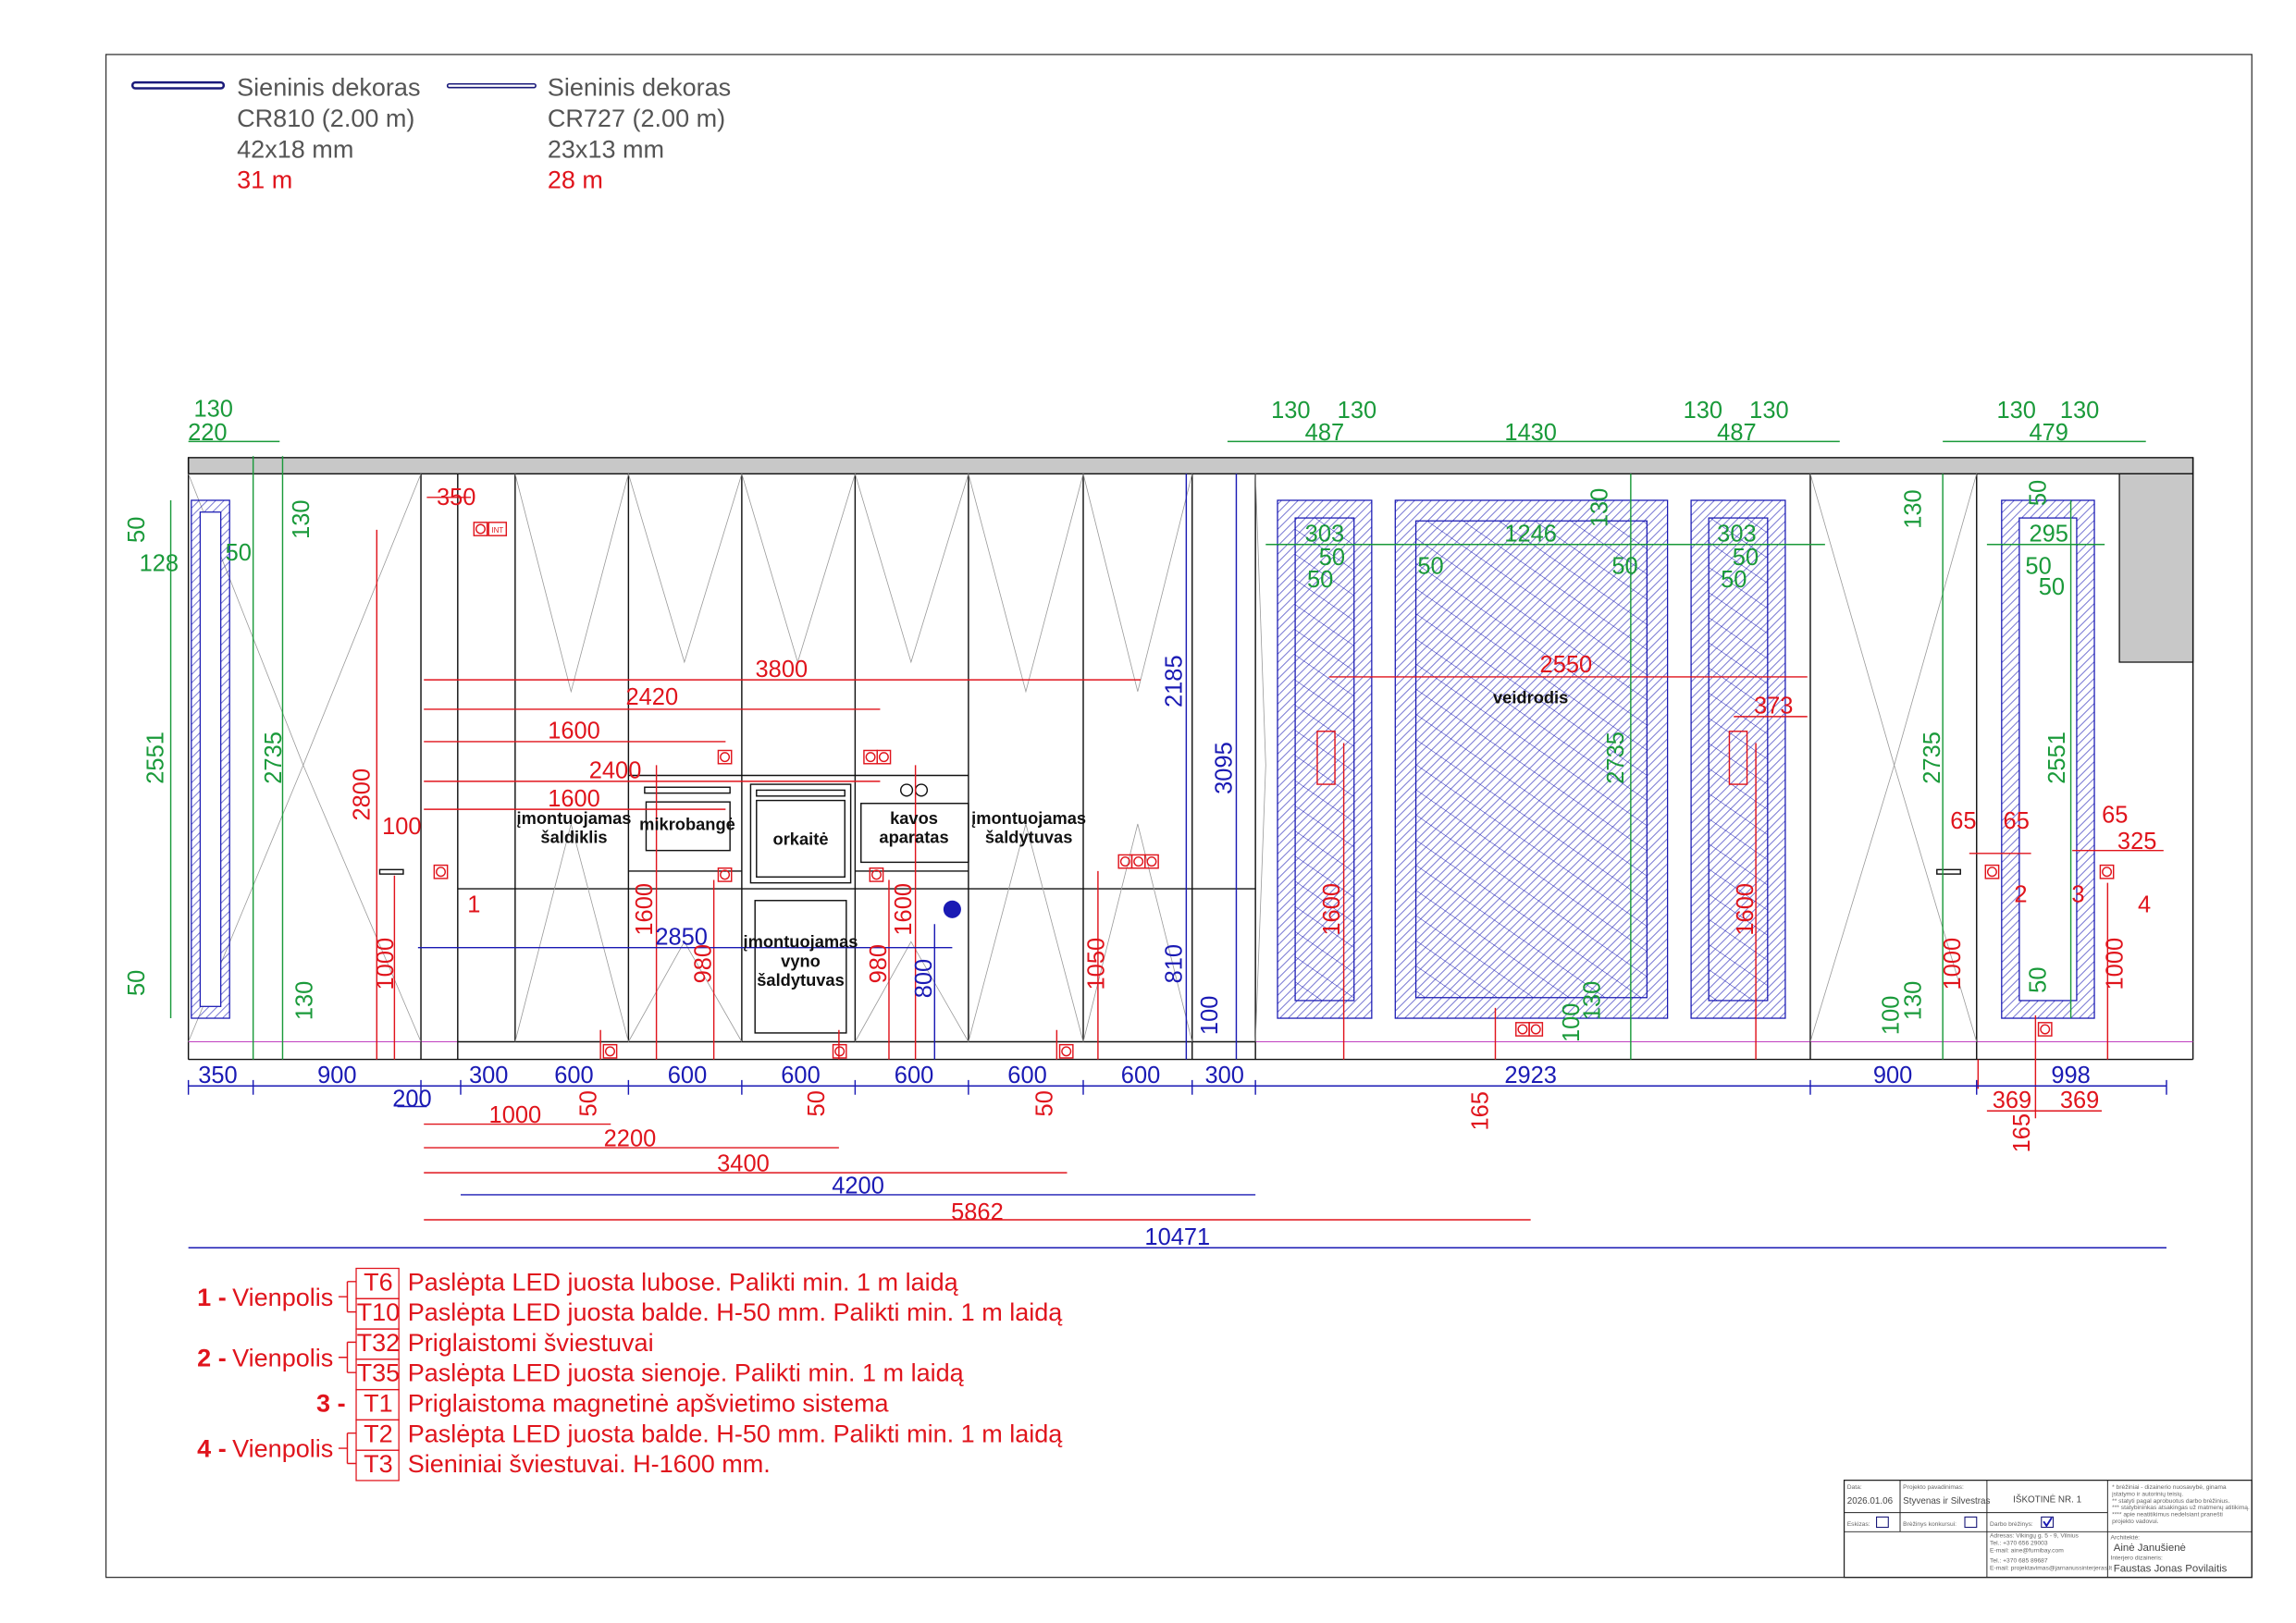  What do you see at coordinates (2027, 1551) in the screenshot?
I see `contact-line: E-mail: aine@furnibay.com` at bounding box center [2027, 1551].